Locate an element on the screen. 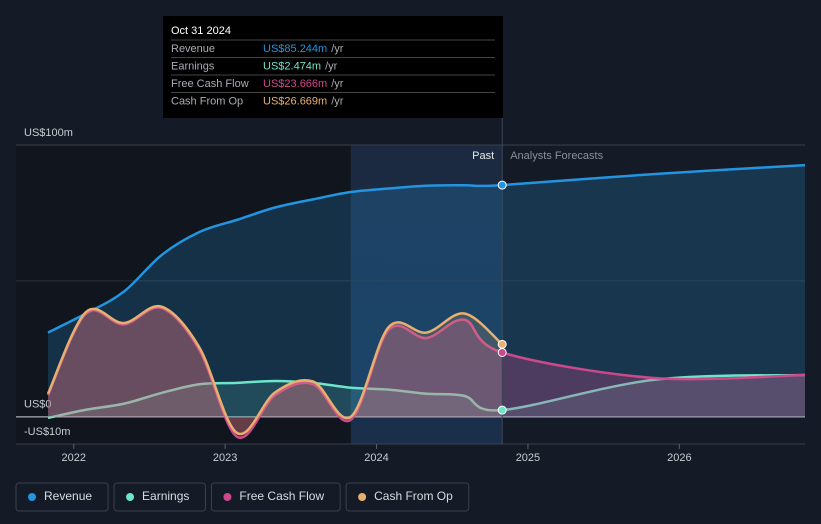 The width and height of the screenshot is (821, 524). tooltip-label: Earnings is located at coordinates (193, 66).